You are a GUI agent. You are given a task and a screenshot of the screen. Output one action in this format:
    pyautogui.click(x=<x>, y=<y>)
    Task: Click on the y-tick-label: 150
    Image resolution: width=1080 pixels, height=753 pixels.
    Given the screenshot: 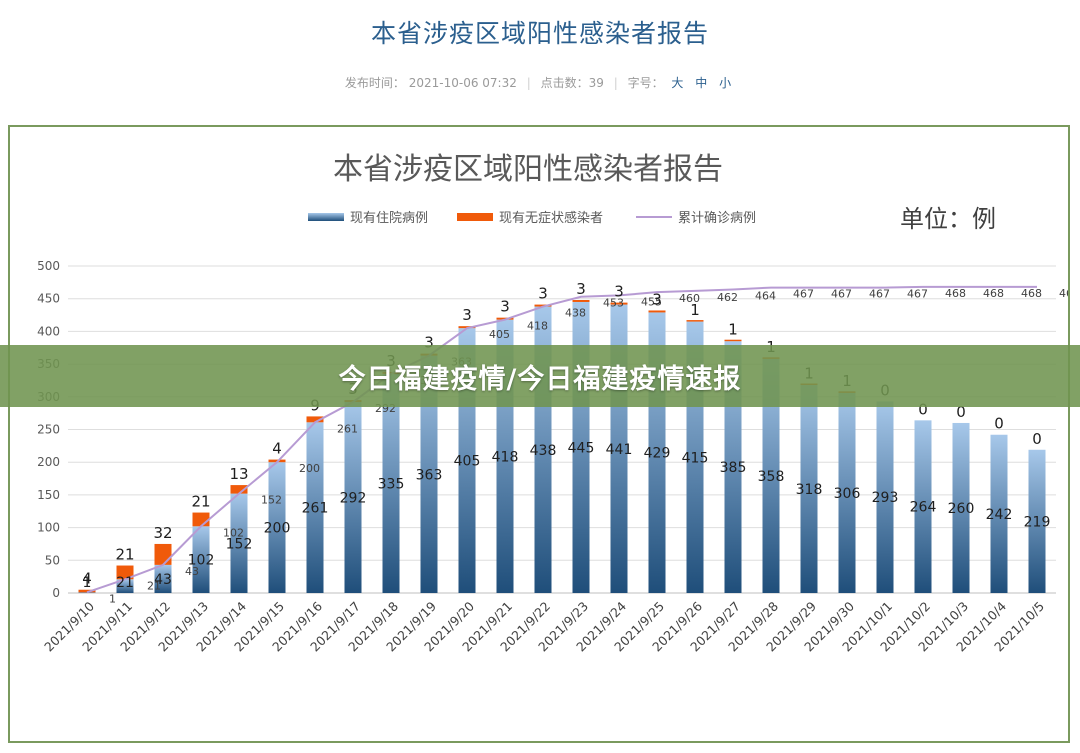 What is the action you would take?
    pyautogui.click(x=48, y=495)
    